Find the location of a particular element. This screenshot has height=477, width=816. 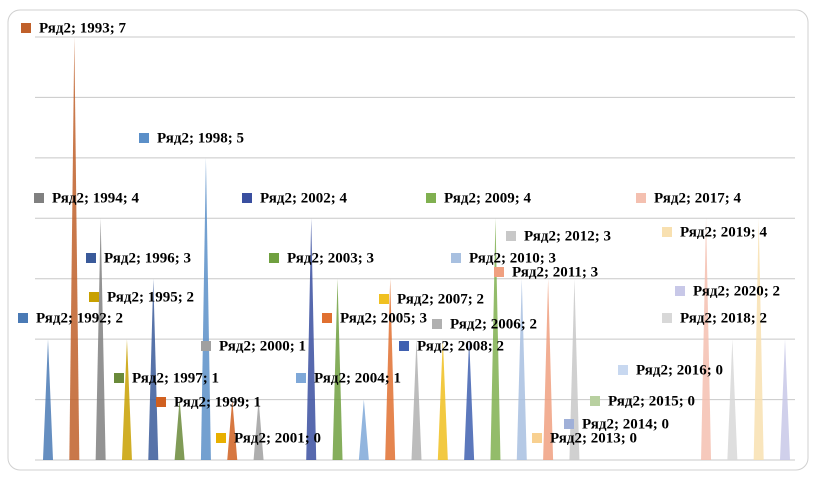

data-label: Ряд2; 2016; 0 is located at coordinates (679, 370).